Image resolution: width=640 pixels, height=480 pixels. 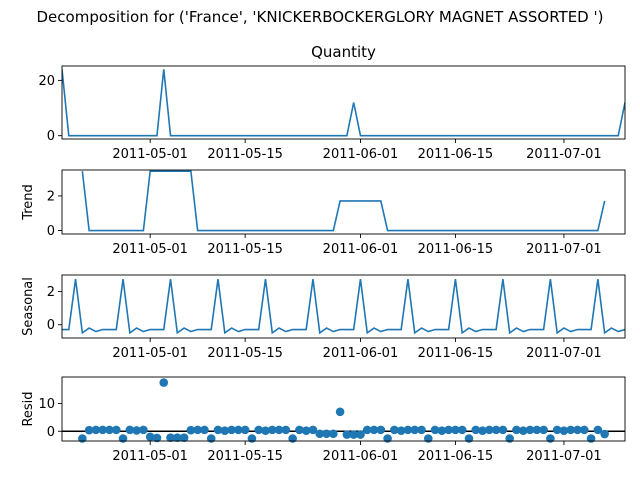 What do you see at coordinates (343, 52) in the screenshot?
I see `panel-title: Quantity` at bounding box center [343, 52].